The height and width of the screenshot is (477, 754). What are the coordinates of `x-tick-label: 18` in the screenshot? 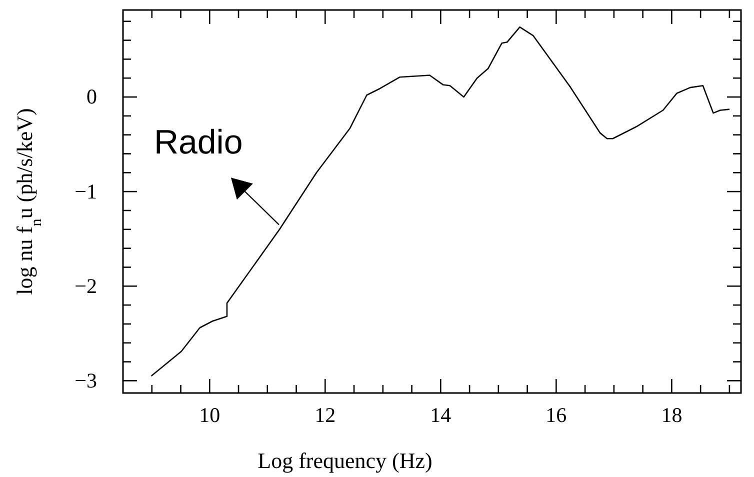 It's located at (671, 414).